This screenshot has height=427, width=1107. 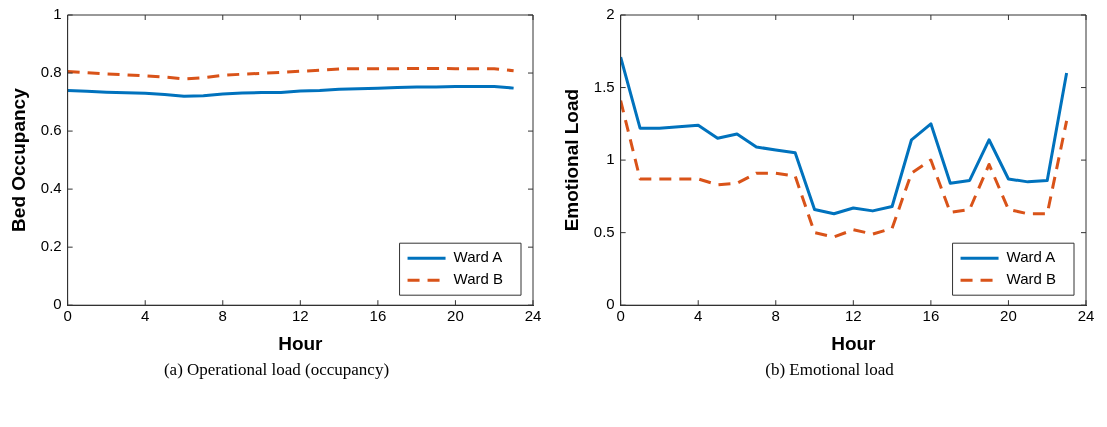 What do you see at coordinates (604, 86) in the screenshot?
I see `y-tick-label: 1.5` at bounding box center [604, 86].